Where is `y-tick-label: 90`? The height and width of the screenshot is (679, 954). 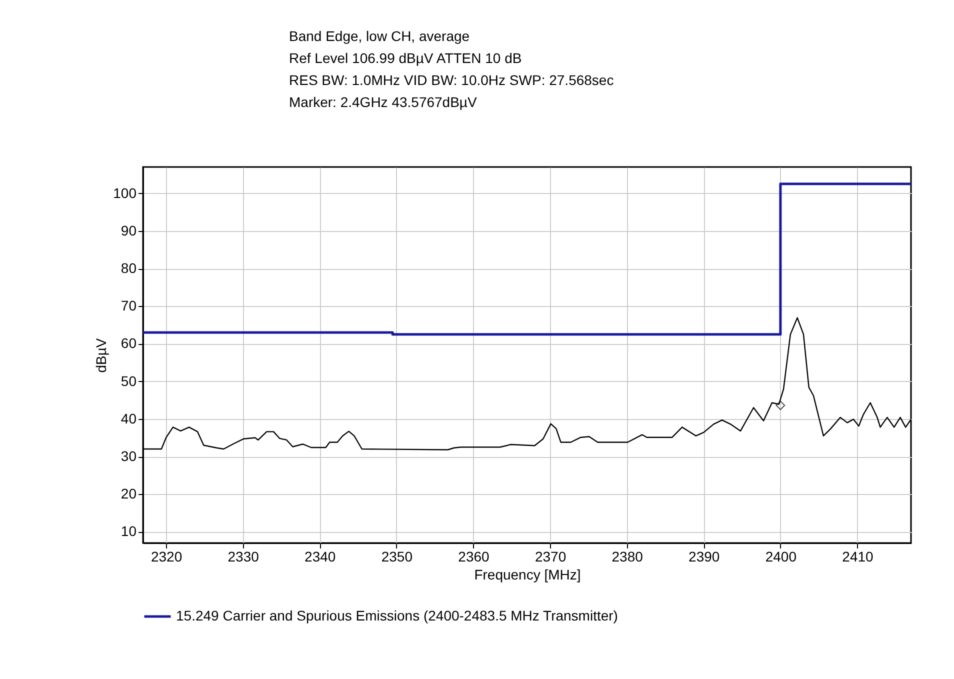 y-tick-label: 90 is located at coordinates (128, 230).